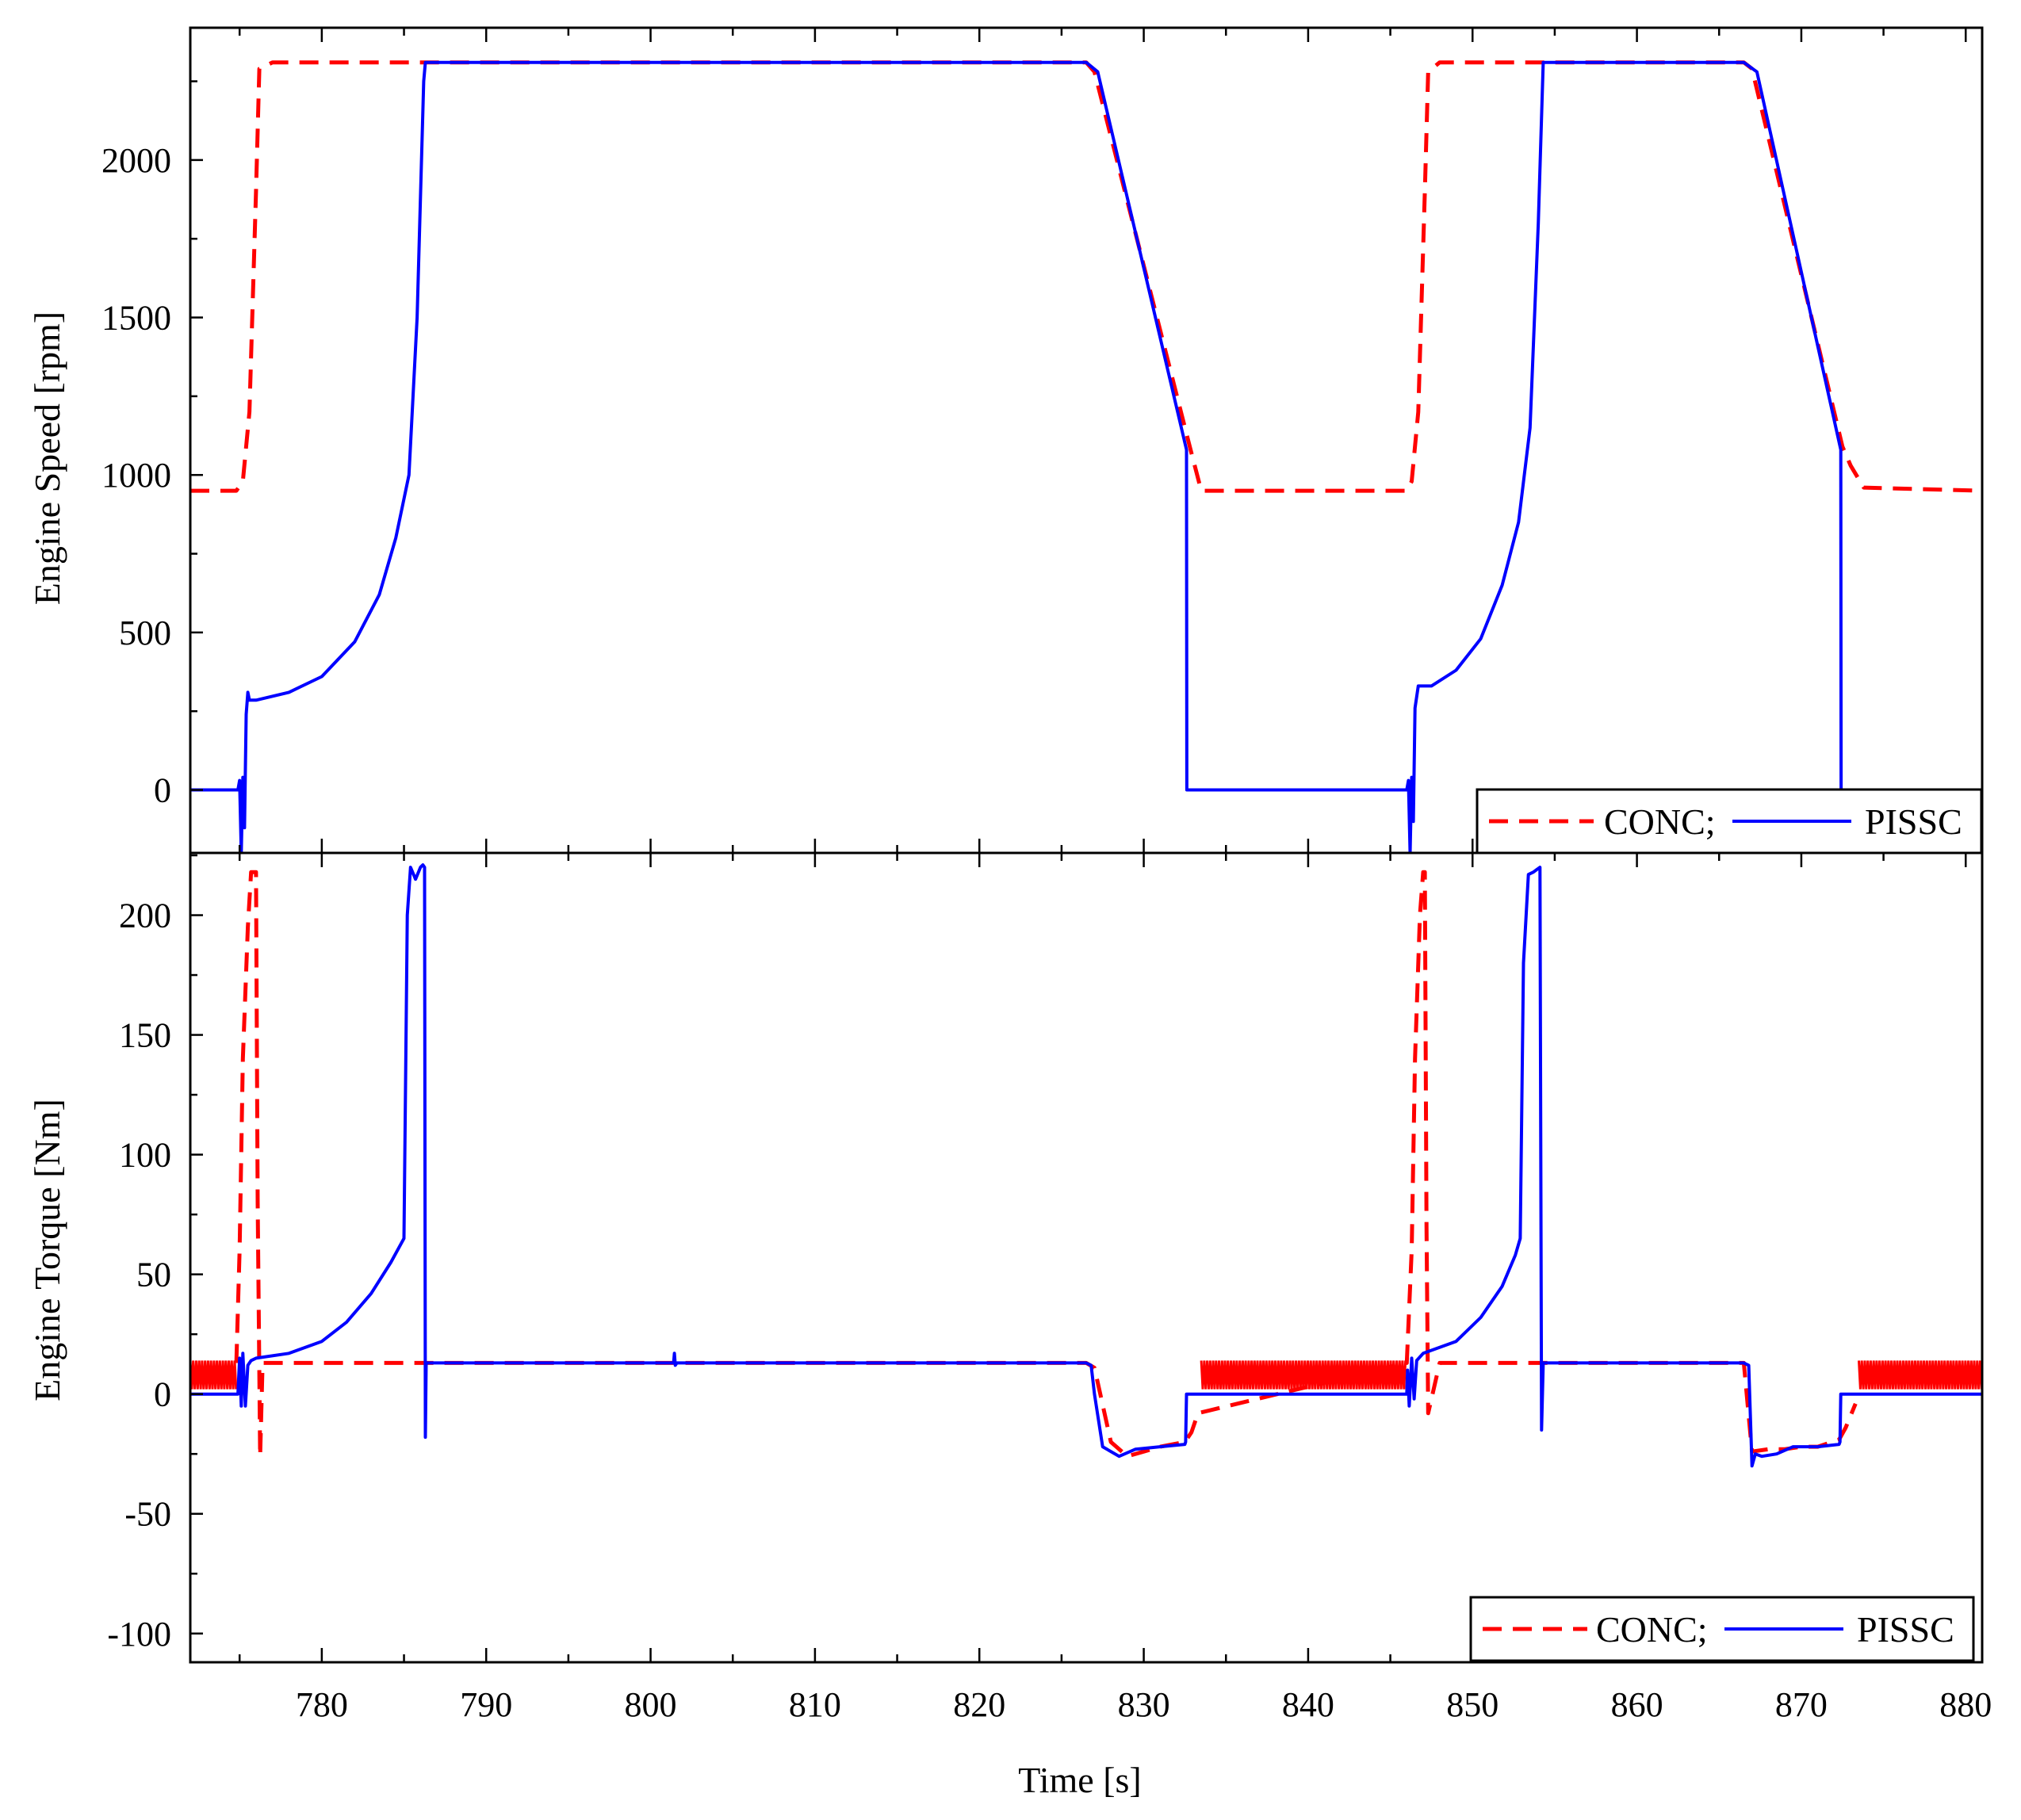  I want to click on y-tick-label-1: -50, so click(148, 1514).